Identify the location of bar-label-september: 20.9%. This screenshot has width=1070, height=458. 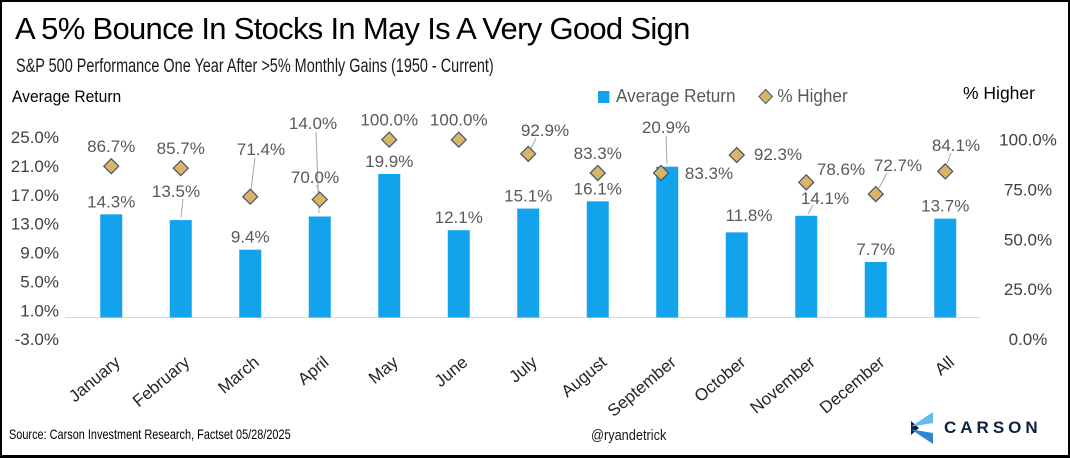
(666, 127).